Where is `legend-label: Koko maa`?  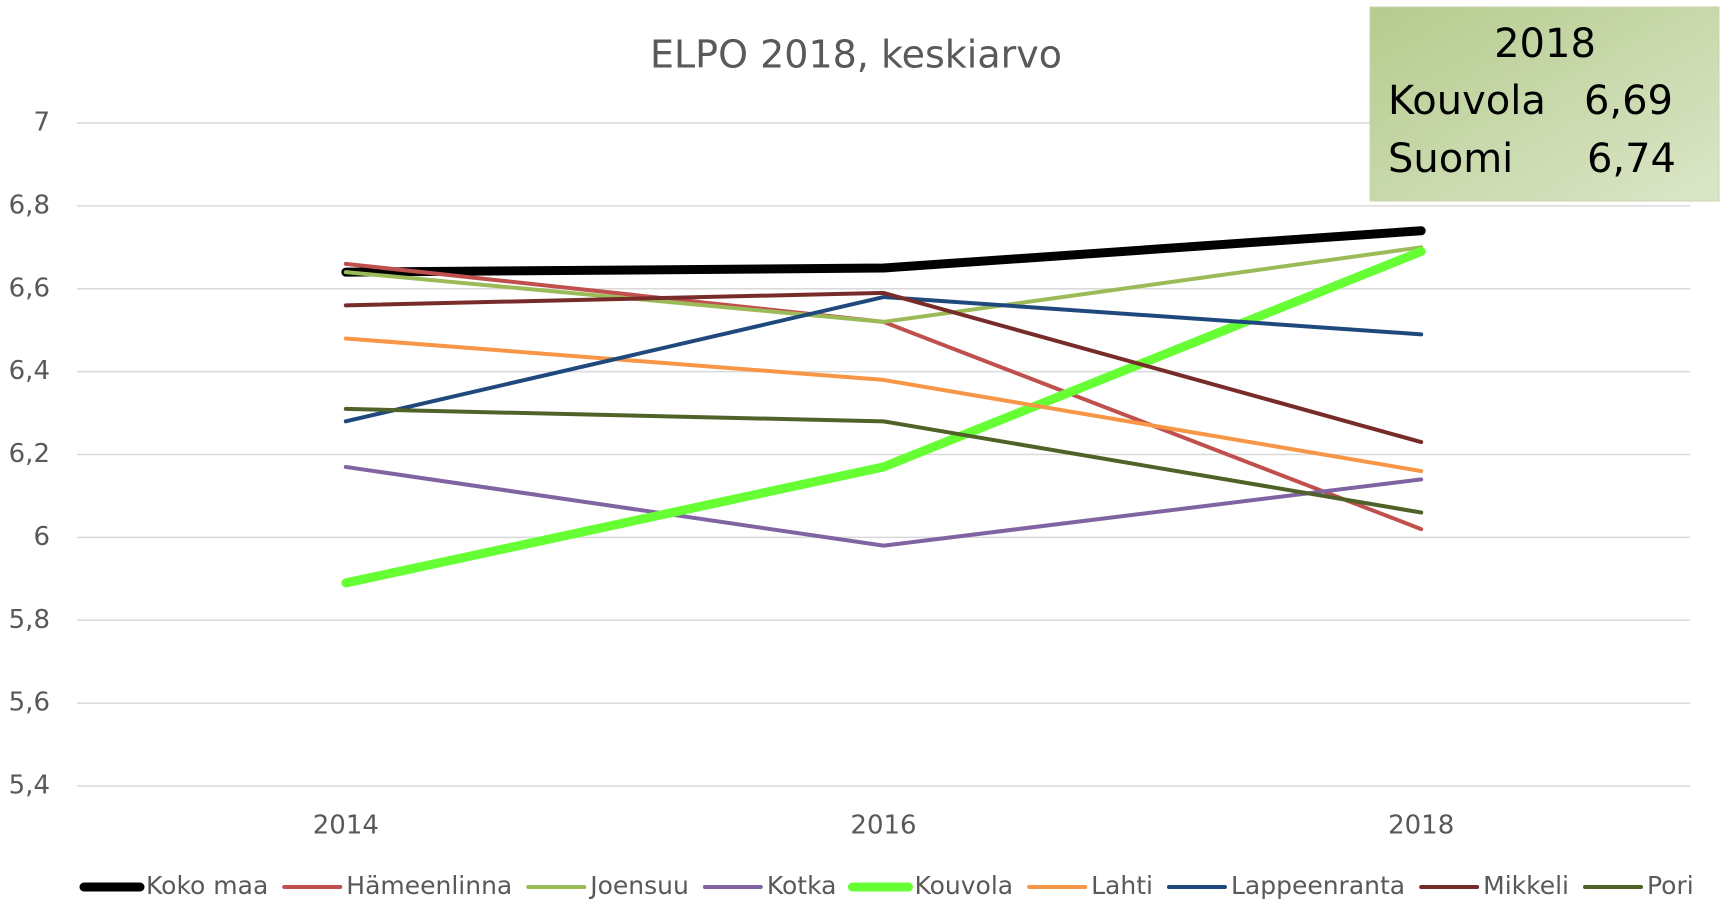
legend-label: Koko maa is located at coordinates (207, 885).